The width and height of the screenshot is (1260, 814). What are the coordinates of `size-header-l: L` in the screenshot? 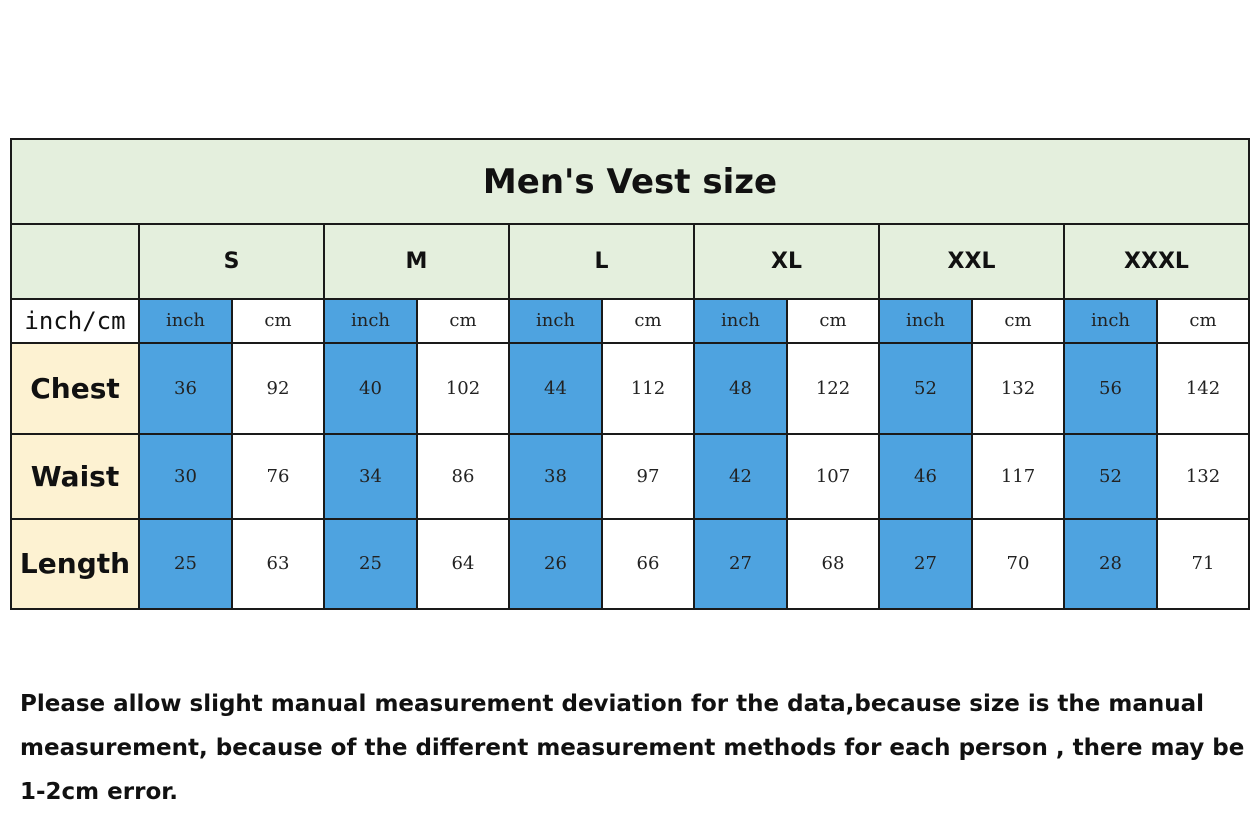 It's located at (601, 261).